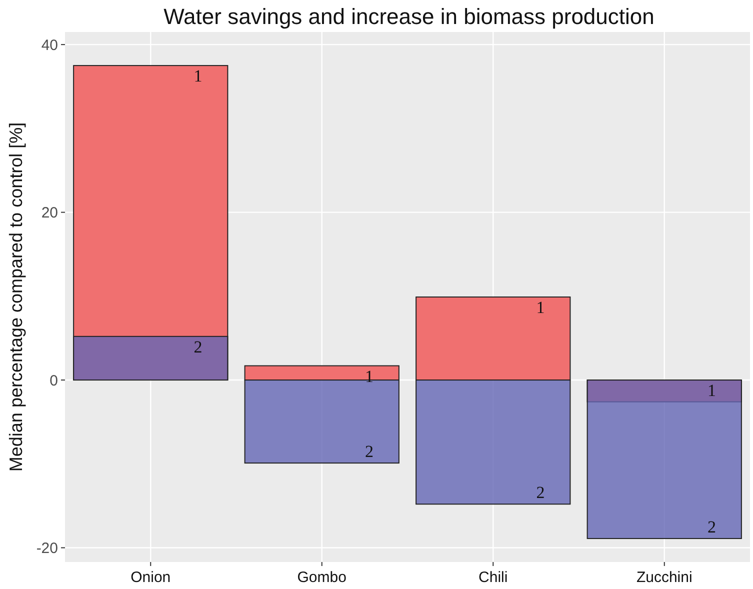  What do you see at coordinates (49, 45) in the screenshot?
I see `y-tick-label: 40` at bounding box center [49, 45].